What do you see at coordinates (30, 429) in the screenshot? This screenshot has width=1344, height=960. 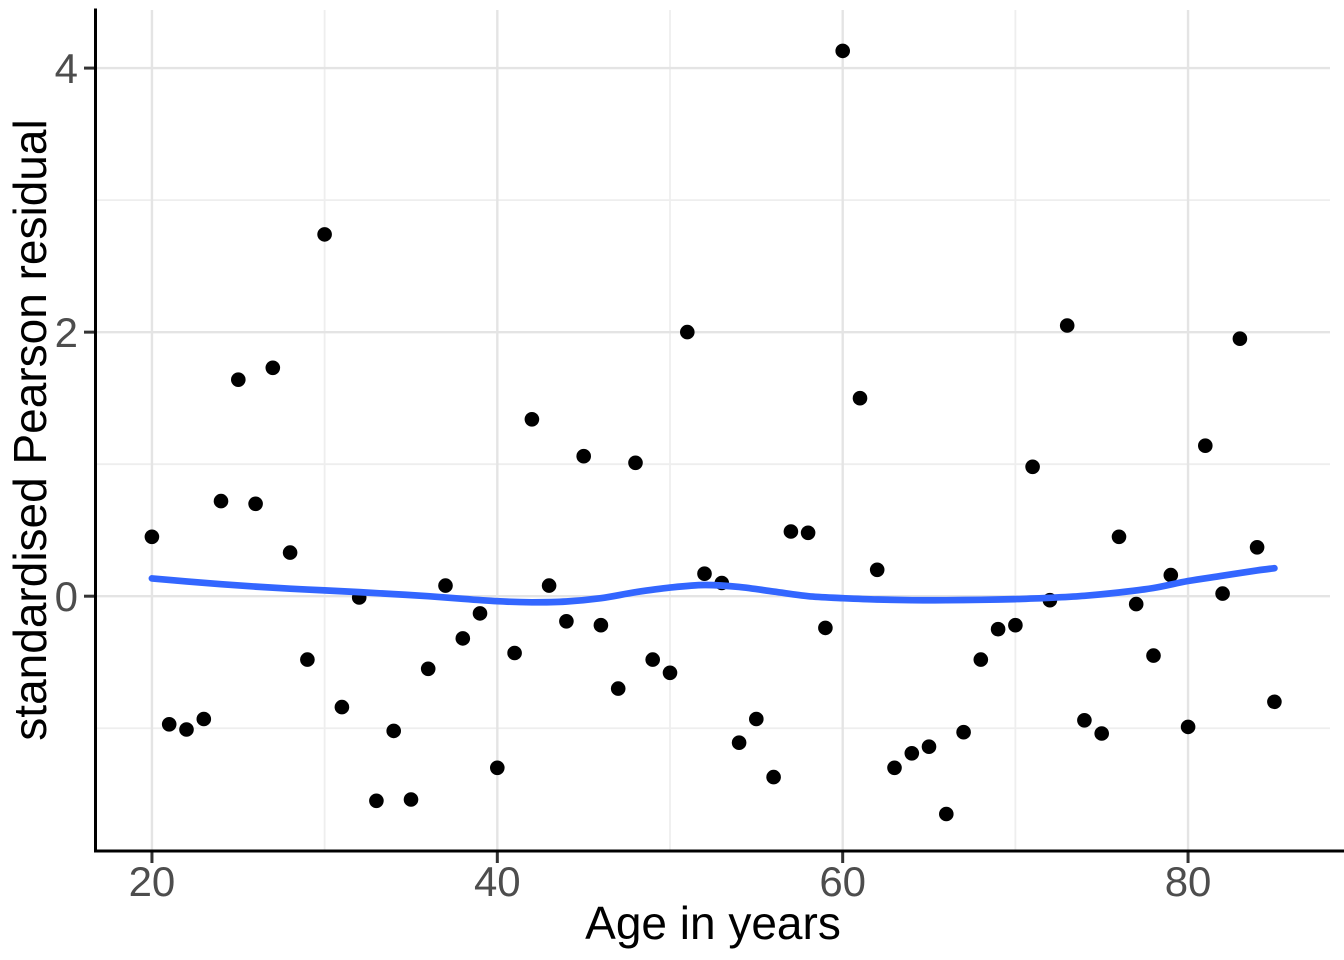 I see `y-axis-title: standardised Pearson residual` at bounding box center [30, 429].